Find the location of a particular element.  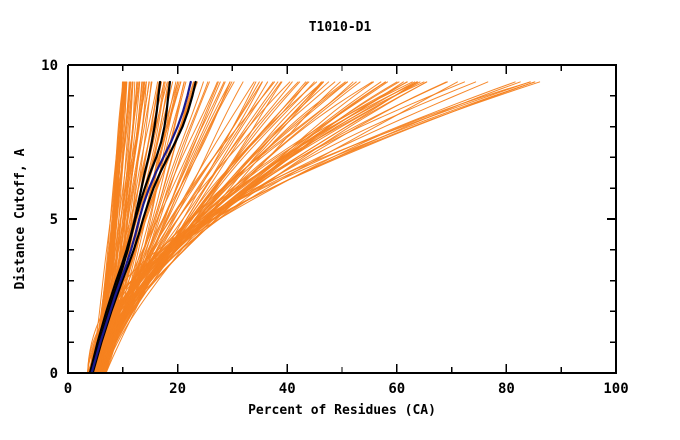

y-axis-label: Distance Cutoff, A is located at coordinates (20, 218).